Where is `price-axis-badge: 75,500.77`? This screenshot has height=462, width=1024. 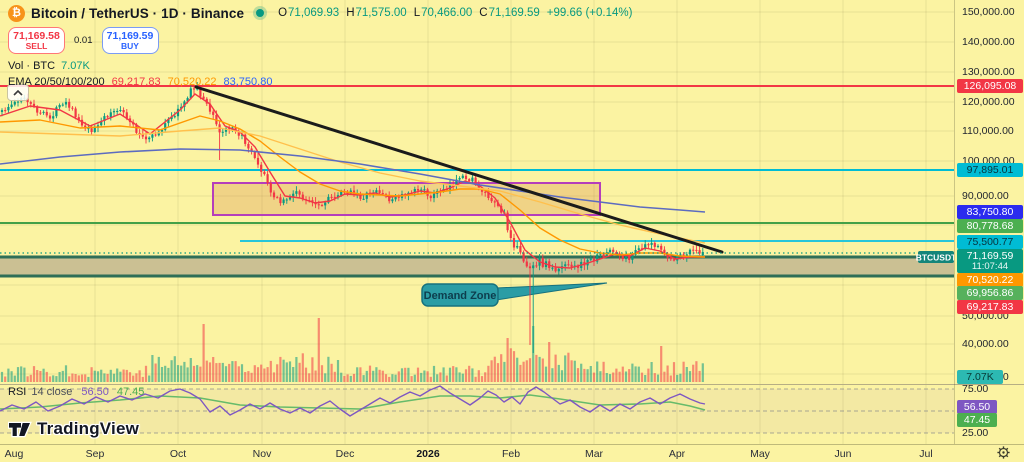 price-axis-badge: 75,500.77 is located at coordinates (990, 242).